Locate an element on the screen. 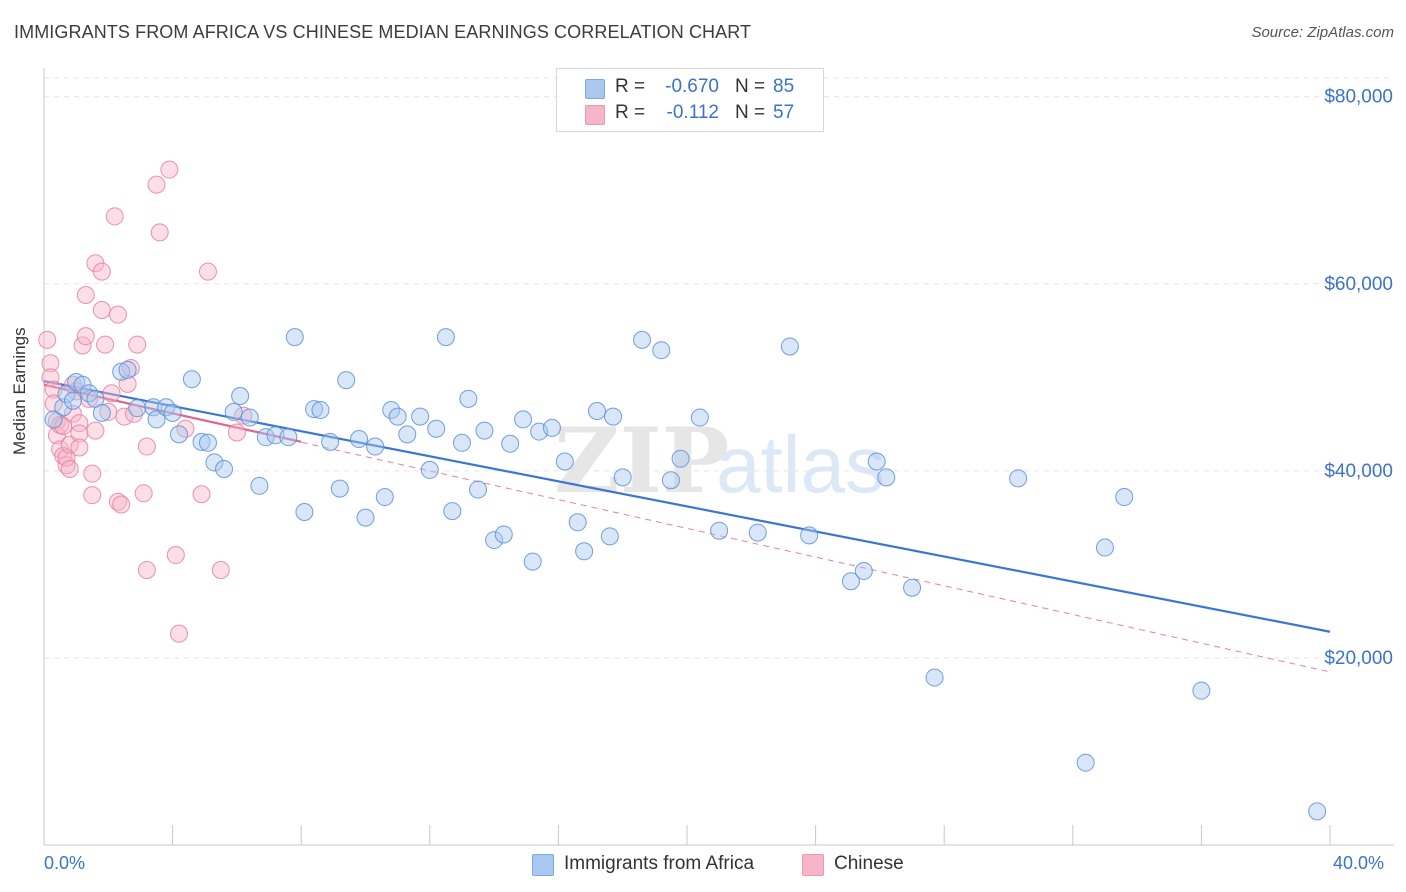 The height and width of the screenshot is (892, 1406). stats-swatch-africa is located at coordinates (595, 89).